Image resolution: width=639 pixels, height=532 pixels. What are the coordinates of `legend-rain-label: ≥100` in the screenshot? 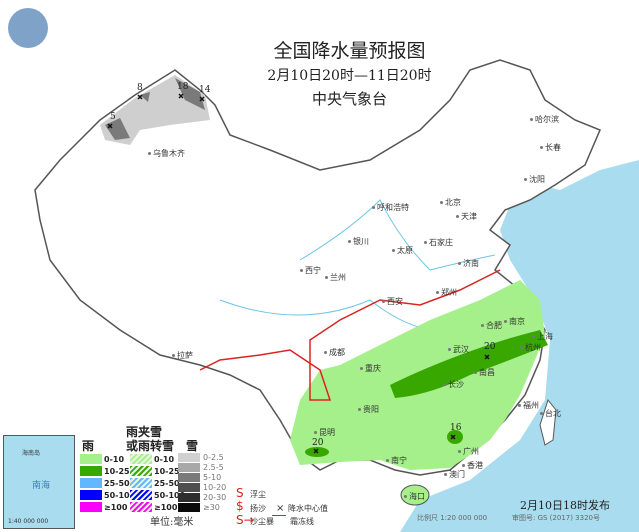 It's located at (116, 507).